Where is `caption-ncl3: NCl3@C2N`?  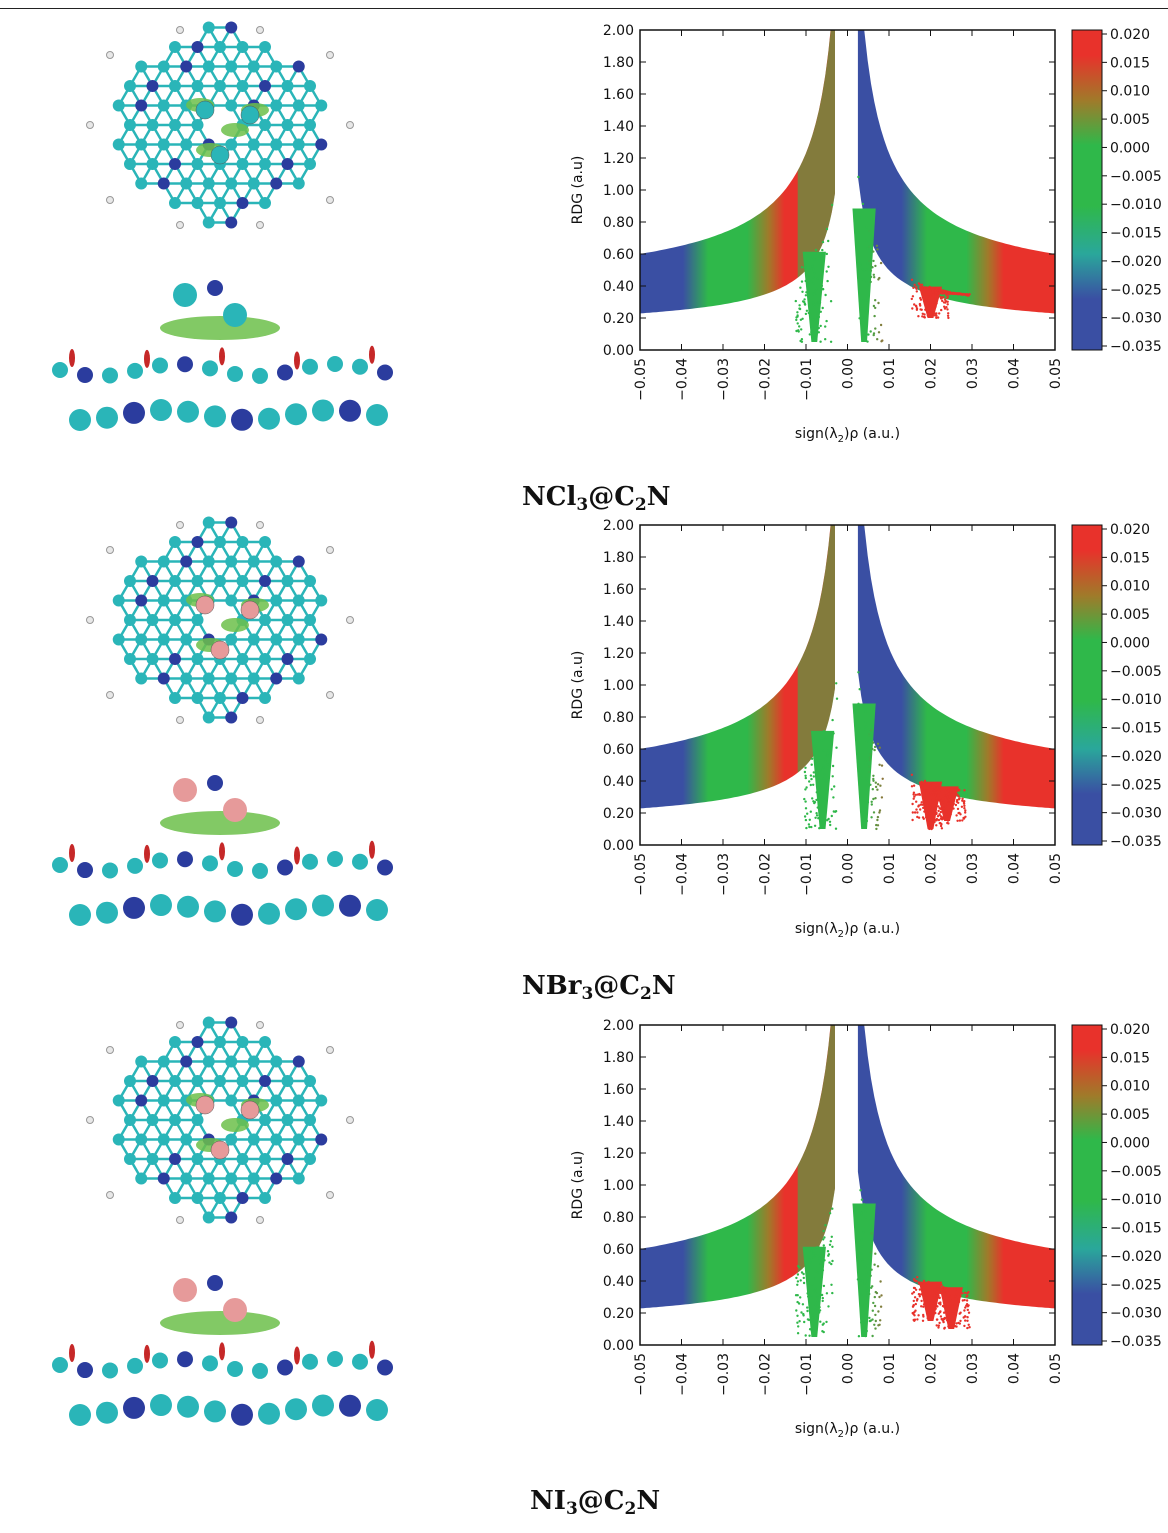
caption-ncl3: NCl3@C2N is located at coordinates (596, 498).